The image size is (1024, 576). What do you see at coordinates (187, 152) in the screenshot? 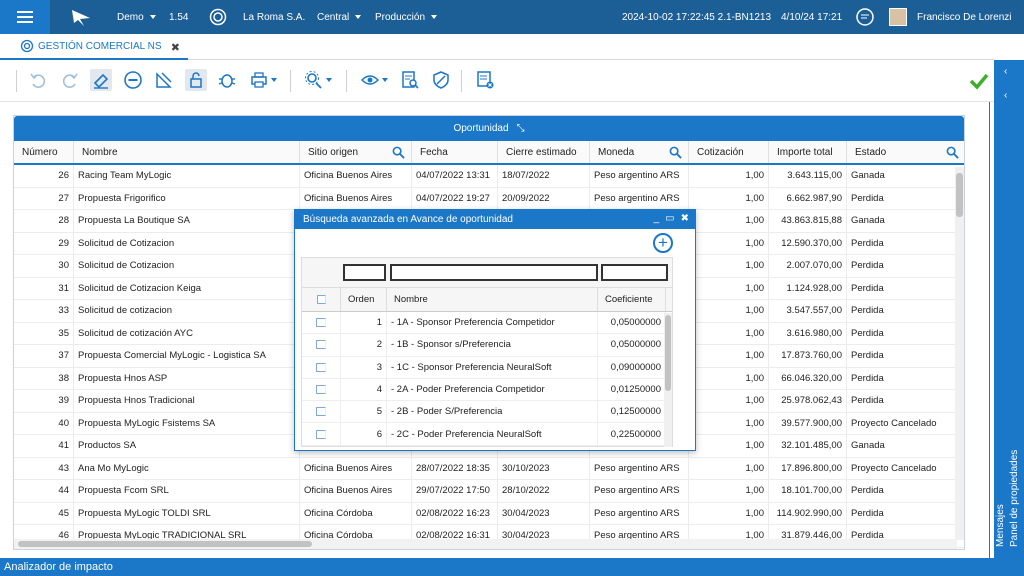
I see `column-header: Nombre` at bounding box center [187, 152].